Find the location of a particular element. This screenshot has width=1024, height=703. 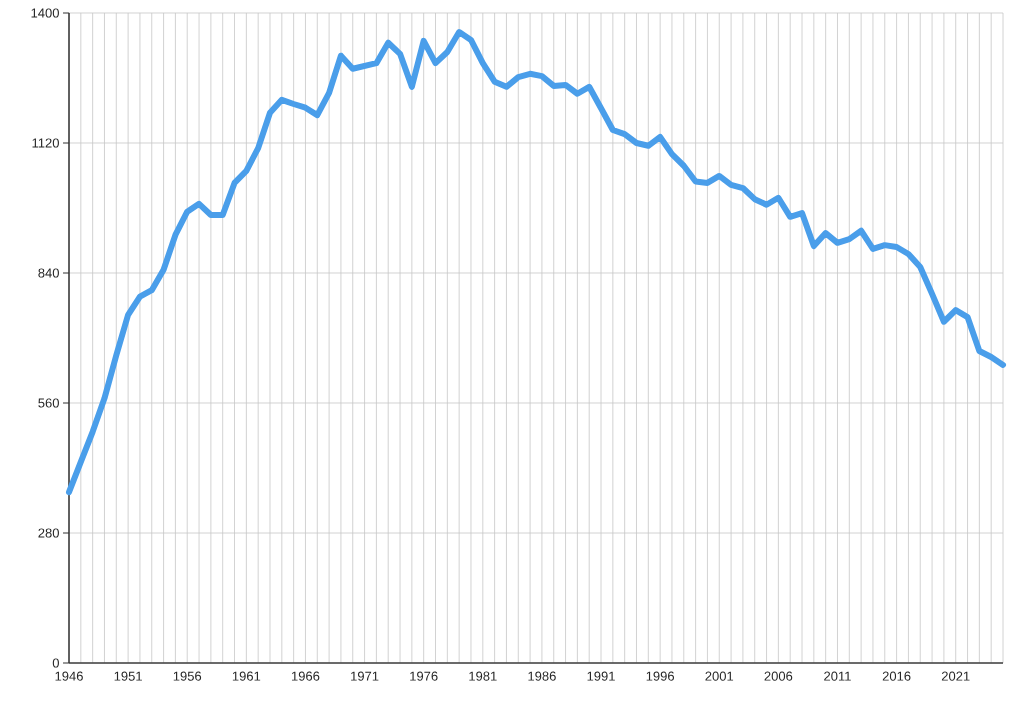

x-tick-label: 2016 is located at coordinates (896, 676).